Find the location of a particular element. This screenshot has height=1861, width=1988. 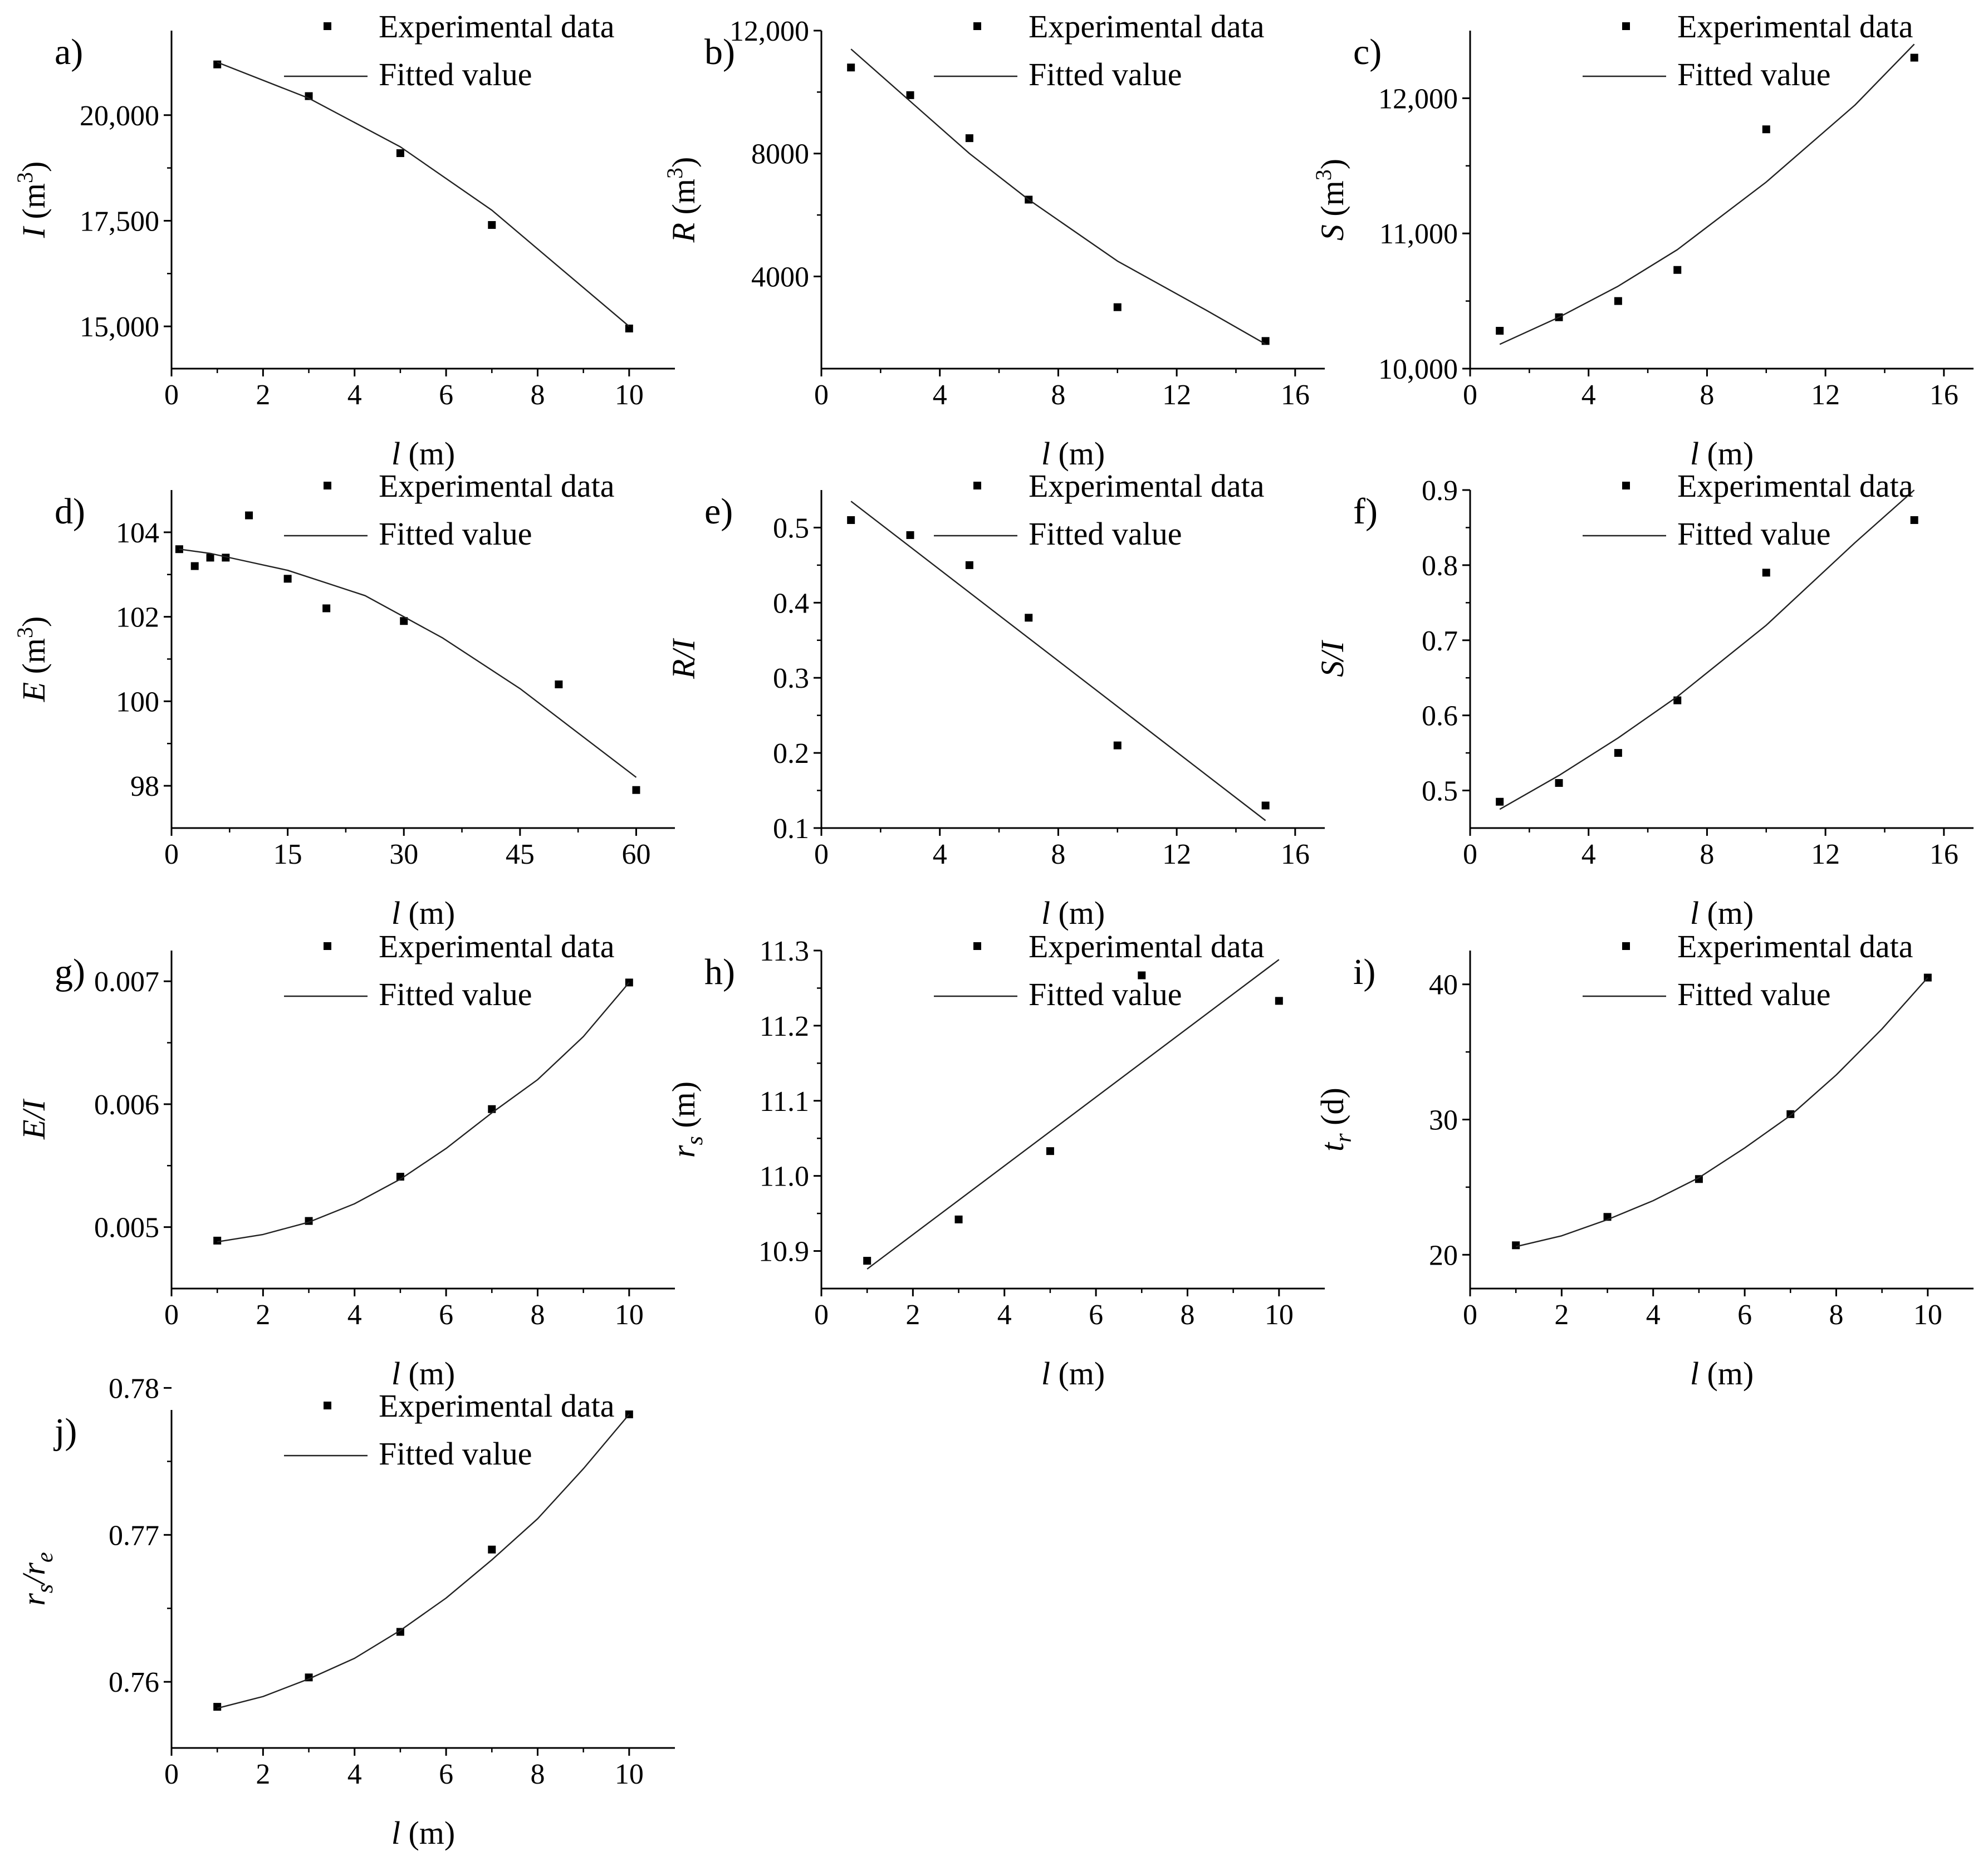

y-tick-label: 15,000 is located at coordinates (120, 327).